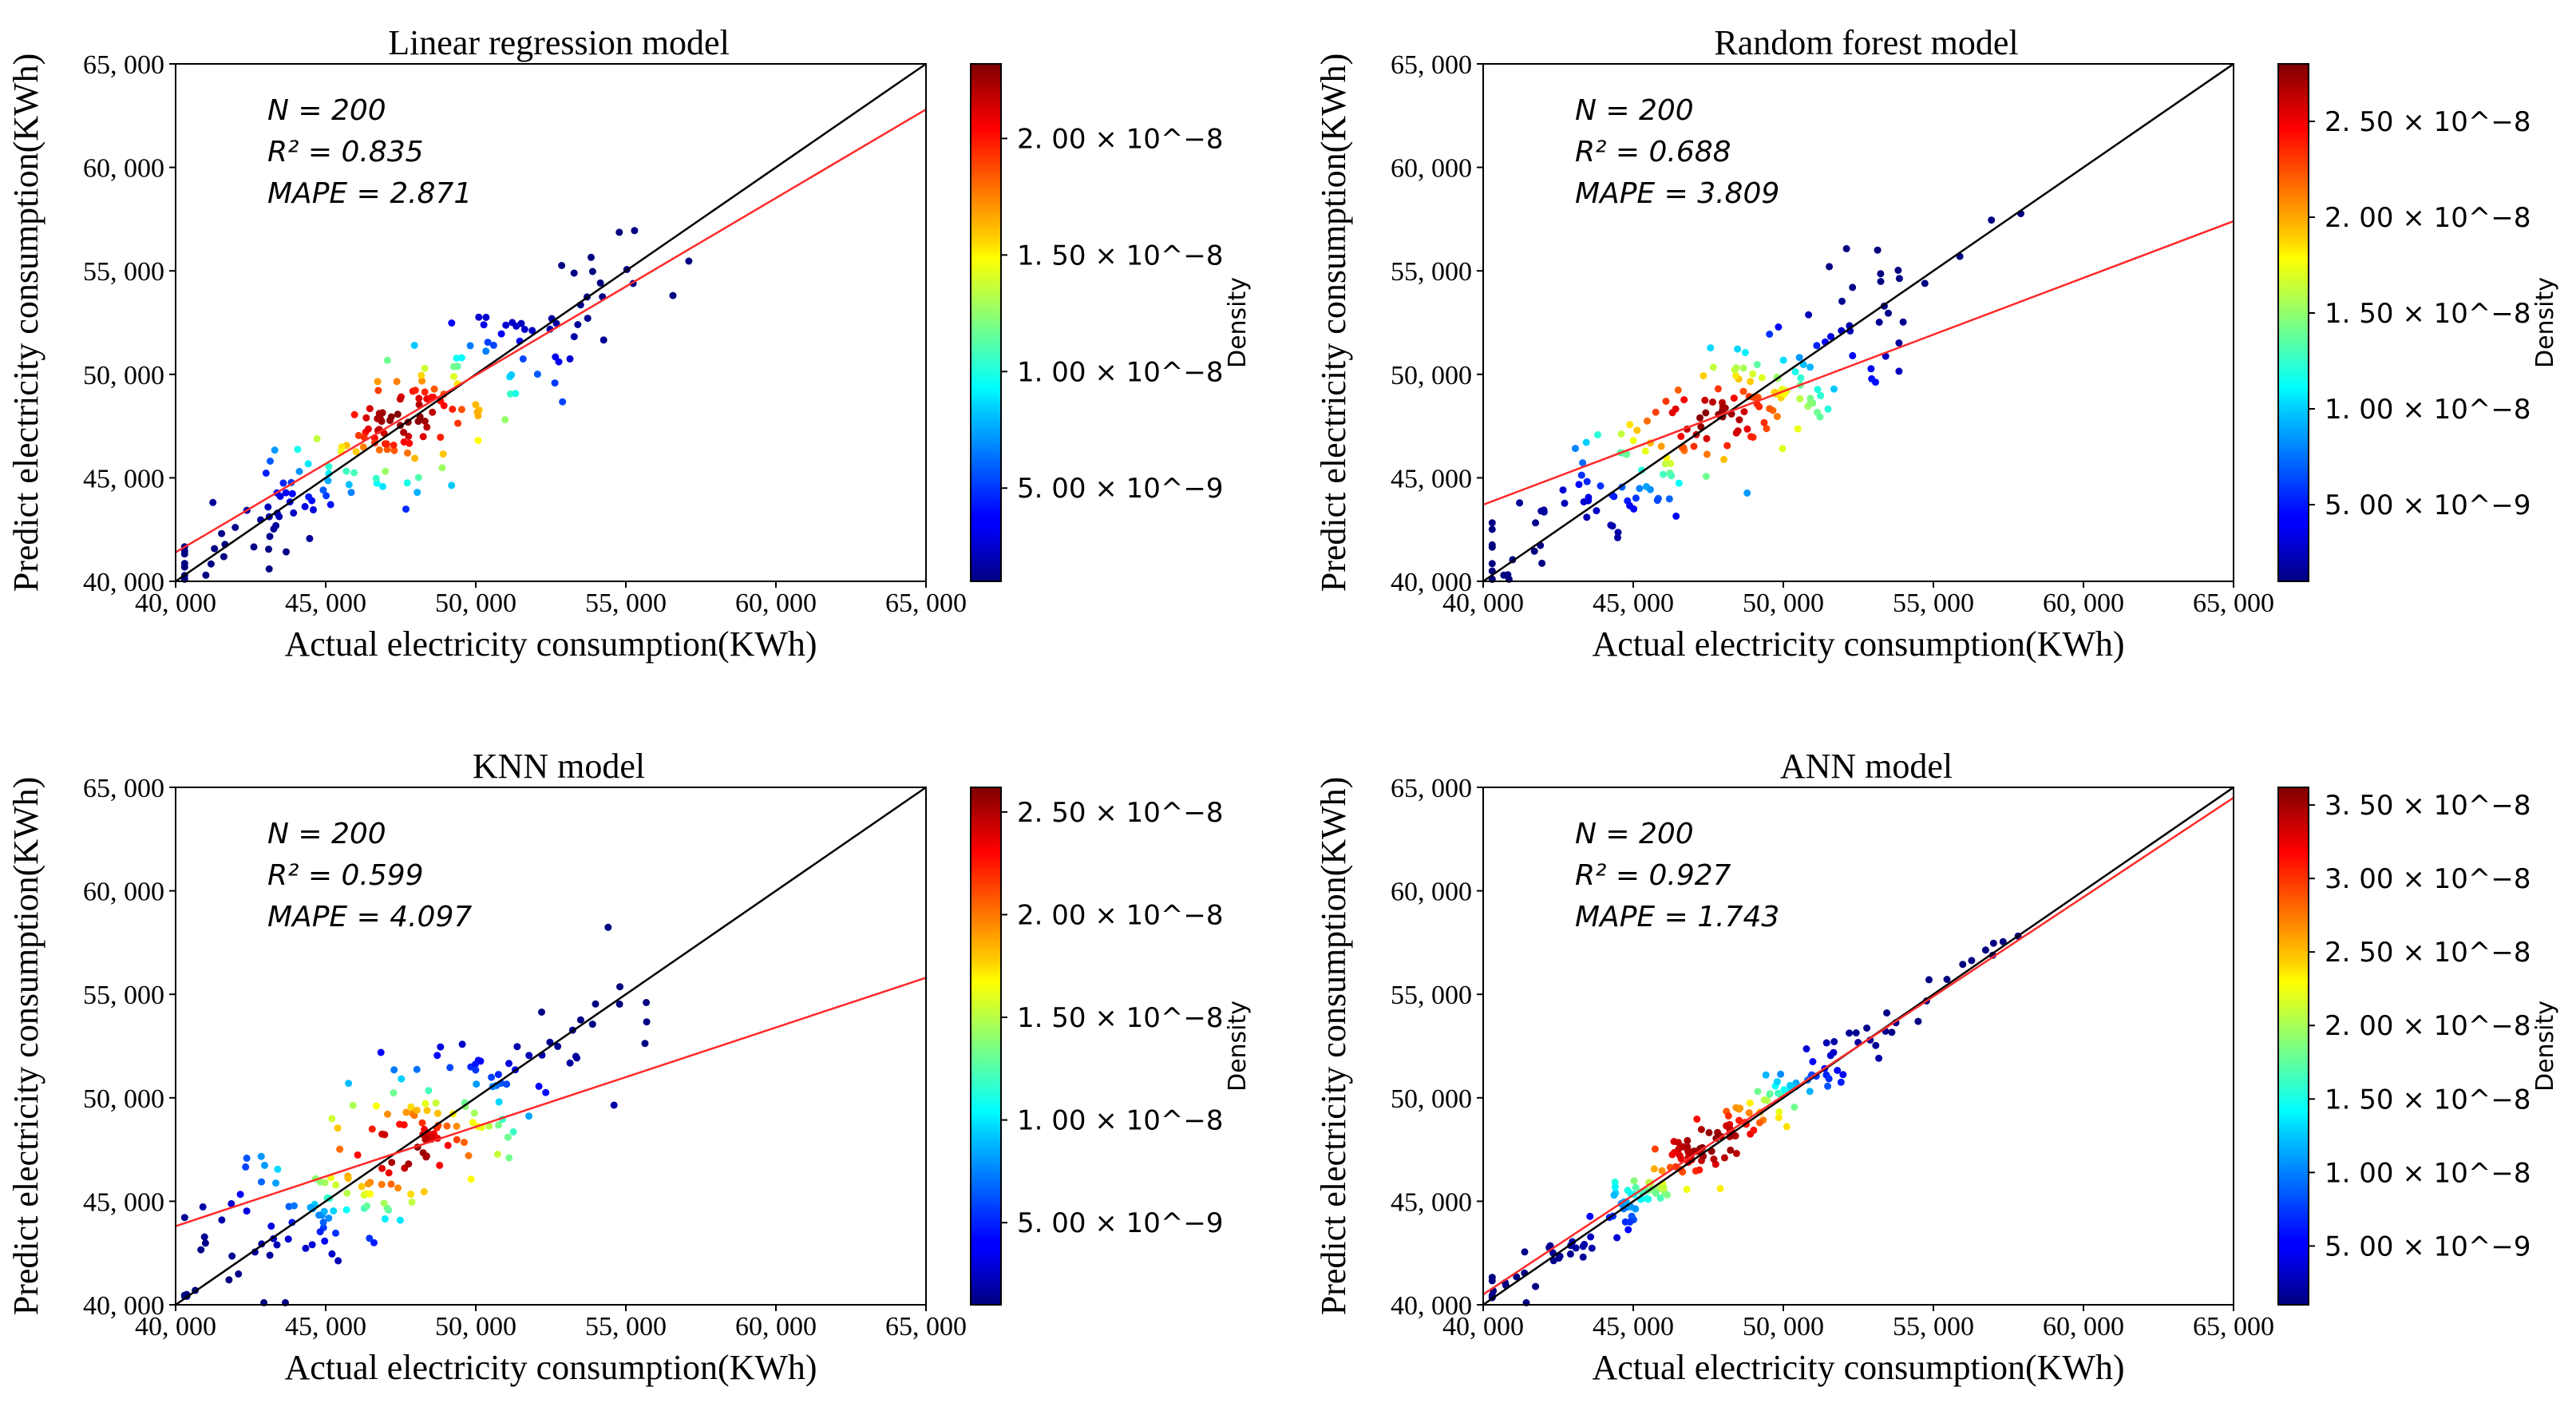 Image resolution: width=2576 pixels, height=1403 pixels. I want to click on colorbar-tick-label: 3. 00 × 10^−8, so click(2428, 879).